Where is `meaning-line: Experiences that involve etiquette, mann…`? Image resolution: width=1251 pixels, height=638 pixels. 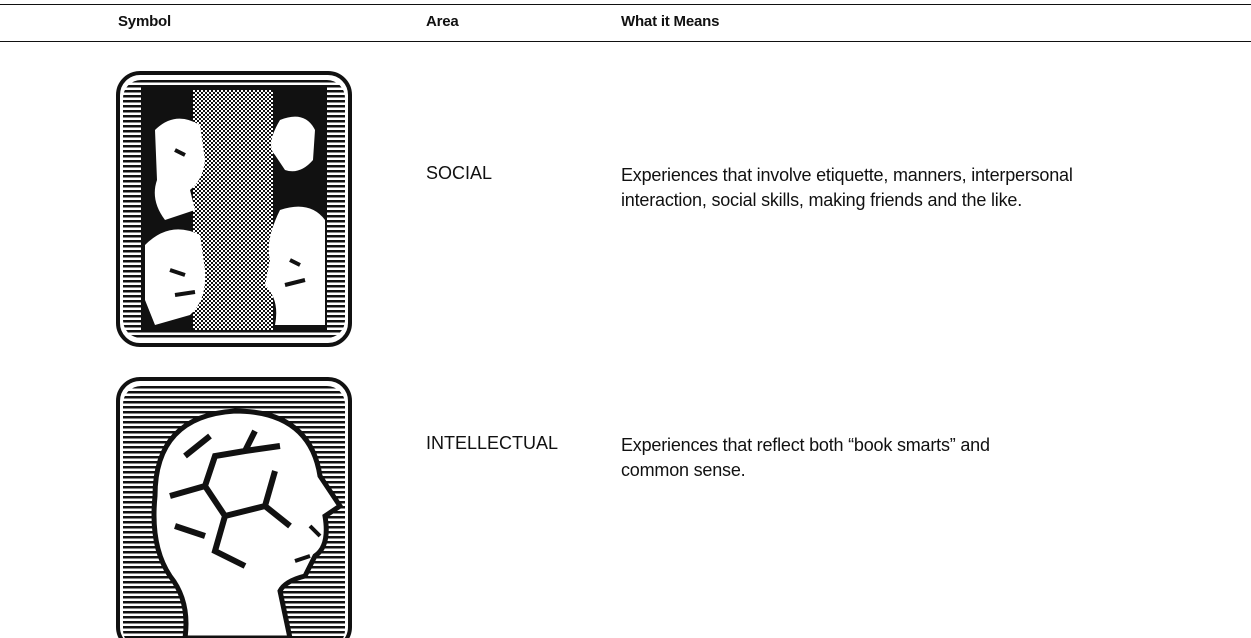 meaning-line: Experiences that involve etiquette, mann… is located at coordinates (847, 175).